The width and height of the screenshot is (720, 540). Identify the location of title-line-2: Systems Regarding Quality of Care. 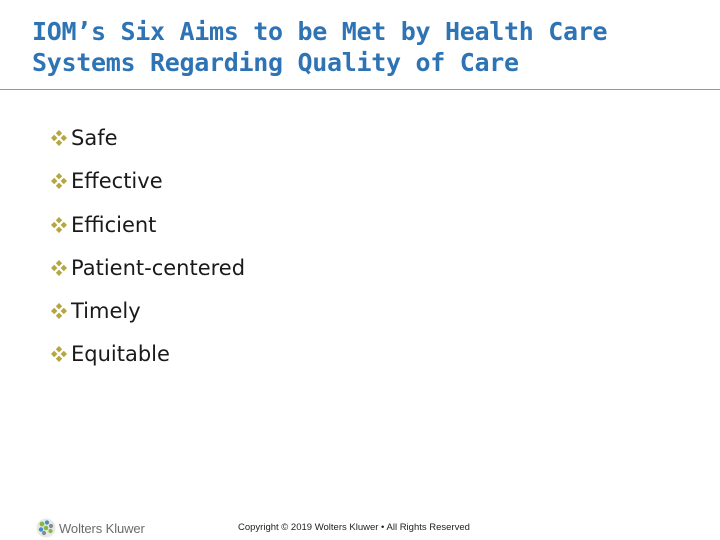
(275, 62).